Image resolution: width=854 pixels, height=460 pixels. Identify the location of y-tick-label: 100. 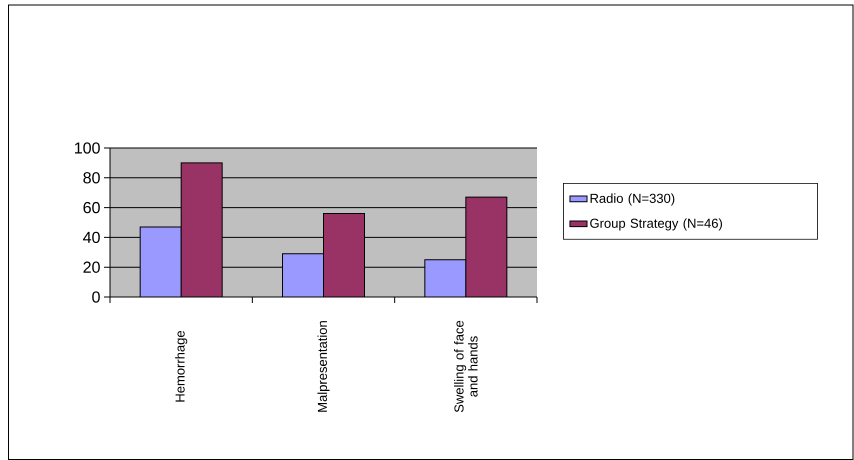
(87, 148).